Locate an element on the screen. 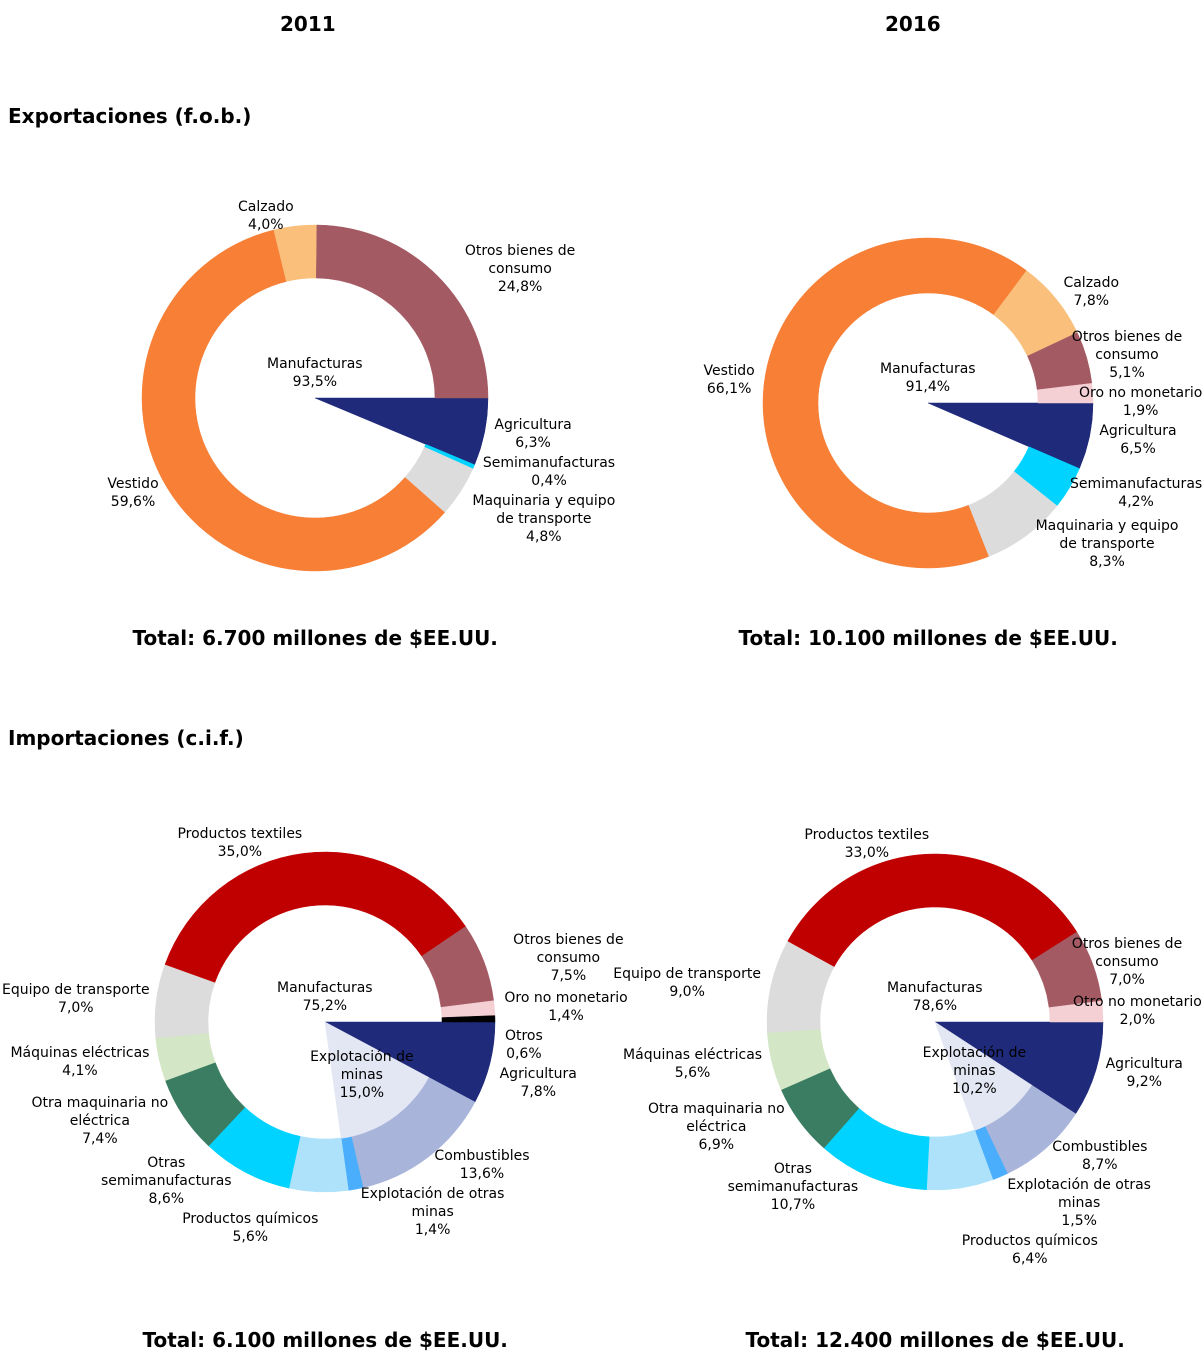 This screenshot has height=1354, width=1204. label-text: 9,0% is located at coordinates (687, 992).